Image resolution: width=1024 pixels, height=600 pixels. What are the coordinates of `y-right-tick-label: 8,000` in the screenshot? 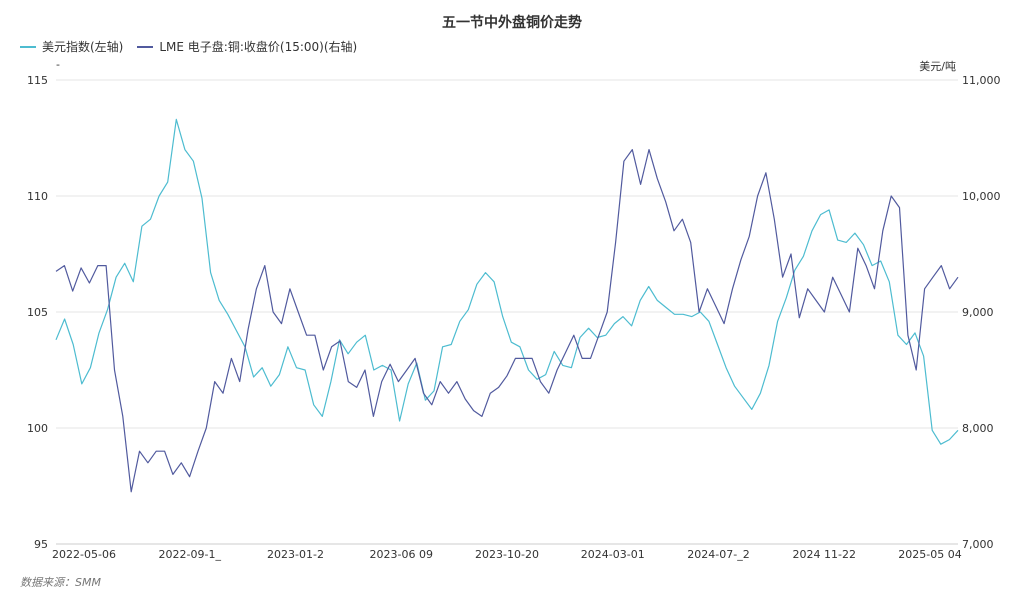 It's located at (978, 428).